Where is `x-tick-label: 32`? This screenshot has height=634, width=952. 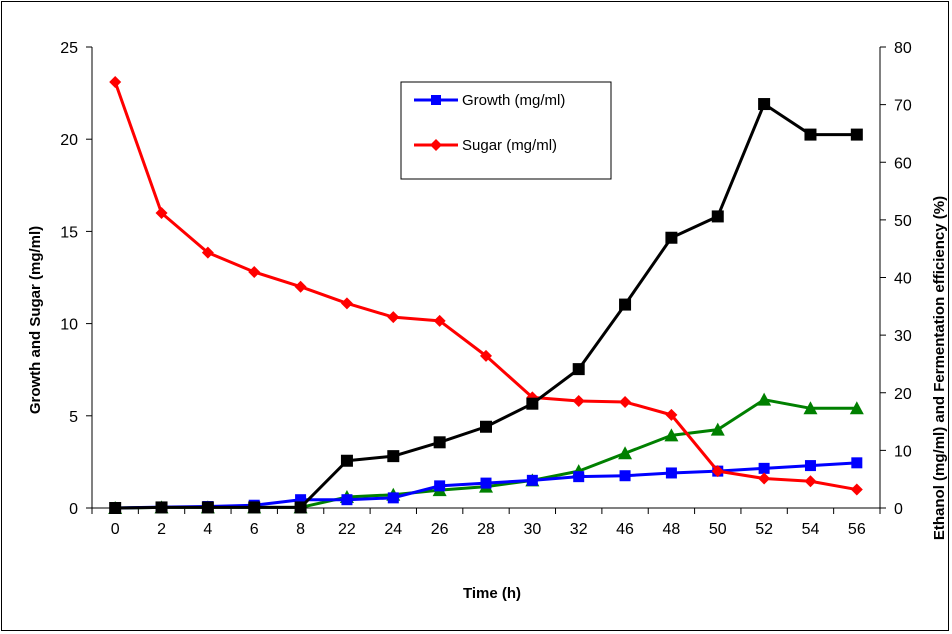
x-tick-label: 32 is located at coordinates (579, 529).